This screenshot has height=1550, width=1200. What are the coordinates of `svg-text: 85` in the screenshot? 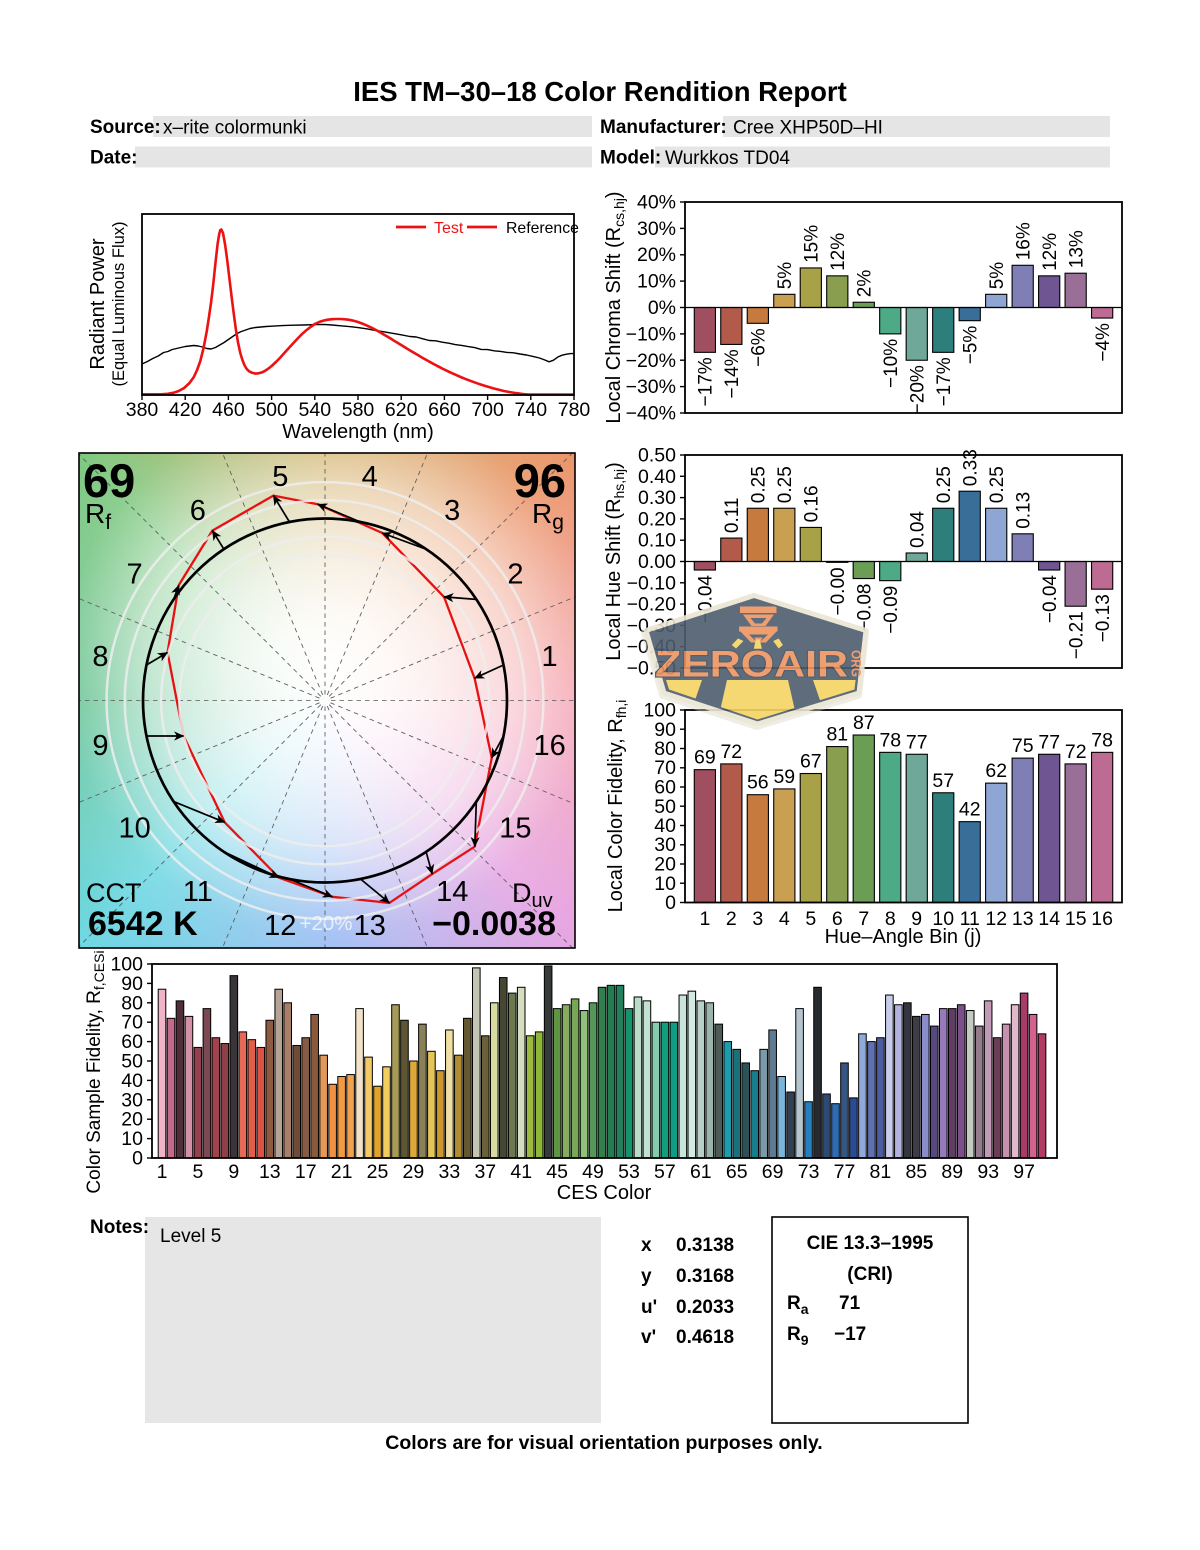 It's located at (916, 1172).